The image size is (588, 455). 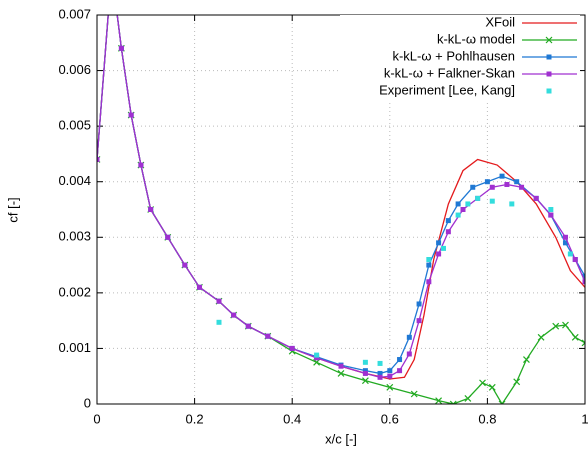 I want to click on x-tick-label: 0.4, so click(x=292, y=418).